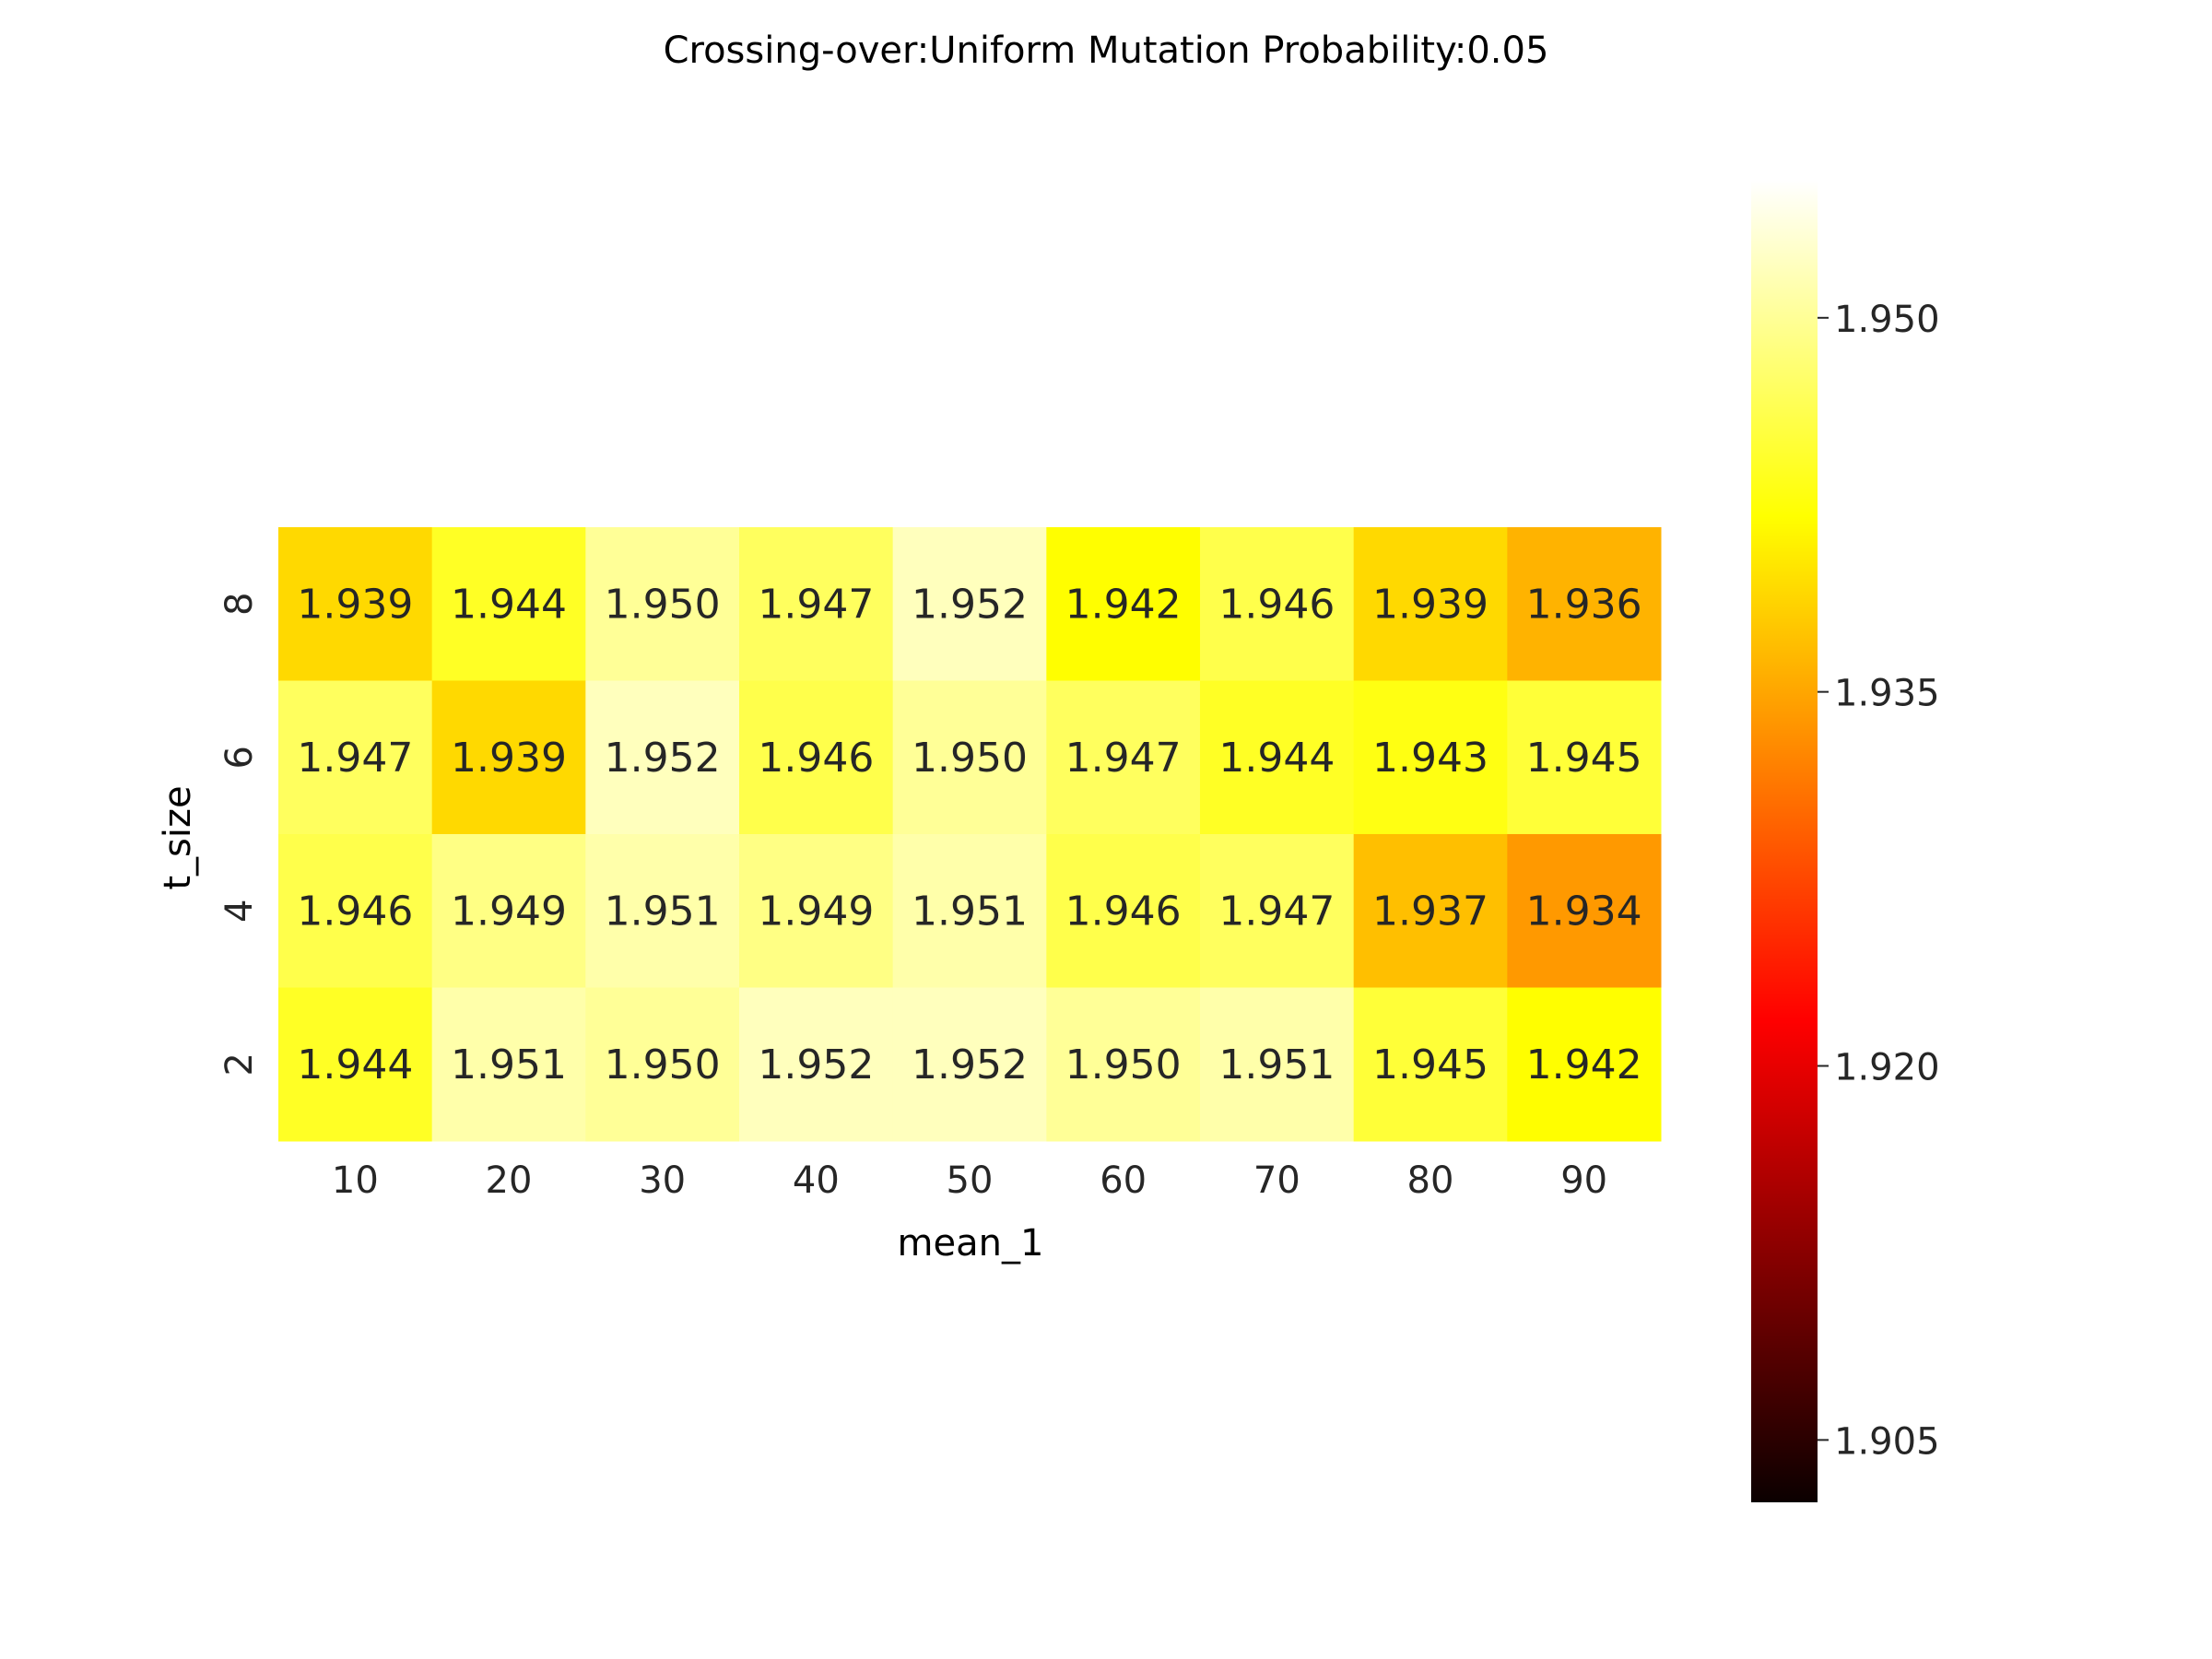 This screenshot has height=1659, width=2212. Describe the element at coordinates (239, 911) in the screenshot. I see `y-tick-label: 4` at that location.